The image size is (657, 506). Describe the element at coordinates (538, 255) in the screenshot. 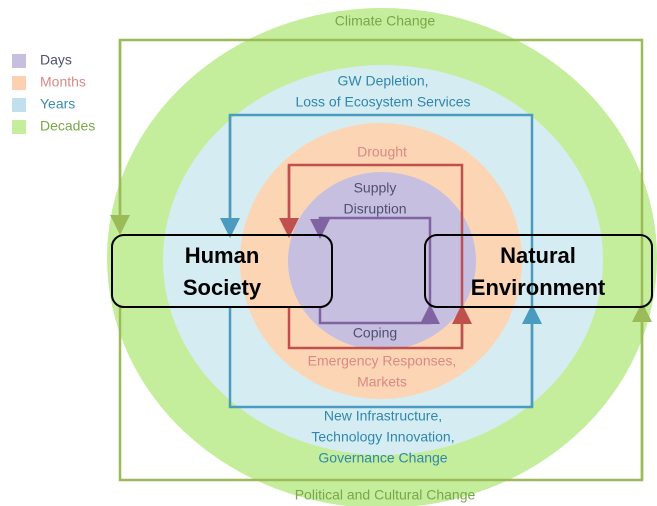

I see `natural-box-label: Natural` at that location.